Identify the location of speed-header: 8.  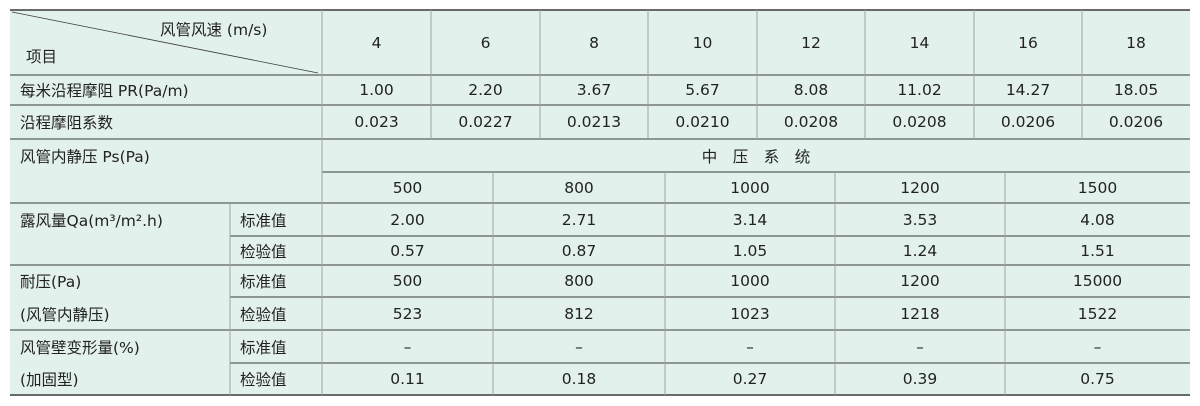
(594, 42).